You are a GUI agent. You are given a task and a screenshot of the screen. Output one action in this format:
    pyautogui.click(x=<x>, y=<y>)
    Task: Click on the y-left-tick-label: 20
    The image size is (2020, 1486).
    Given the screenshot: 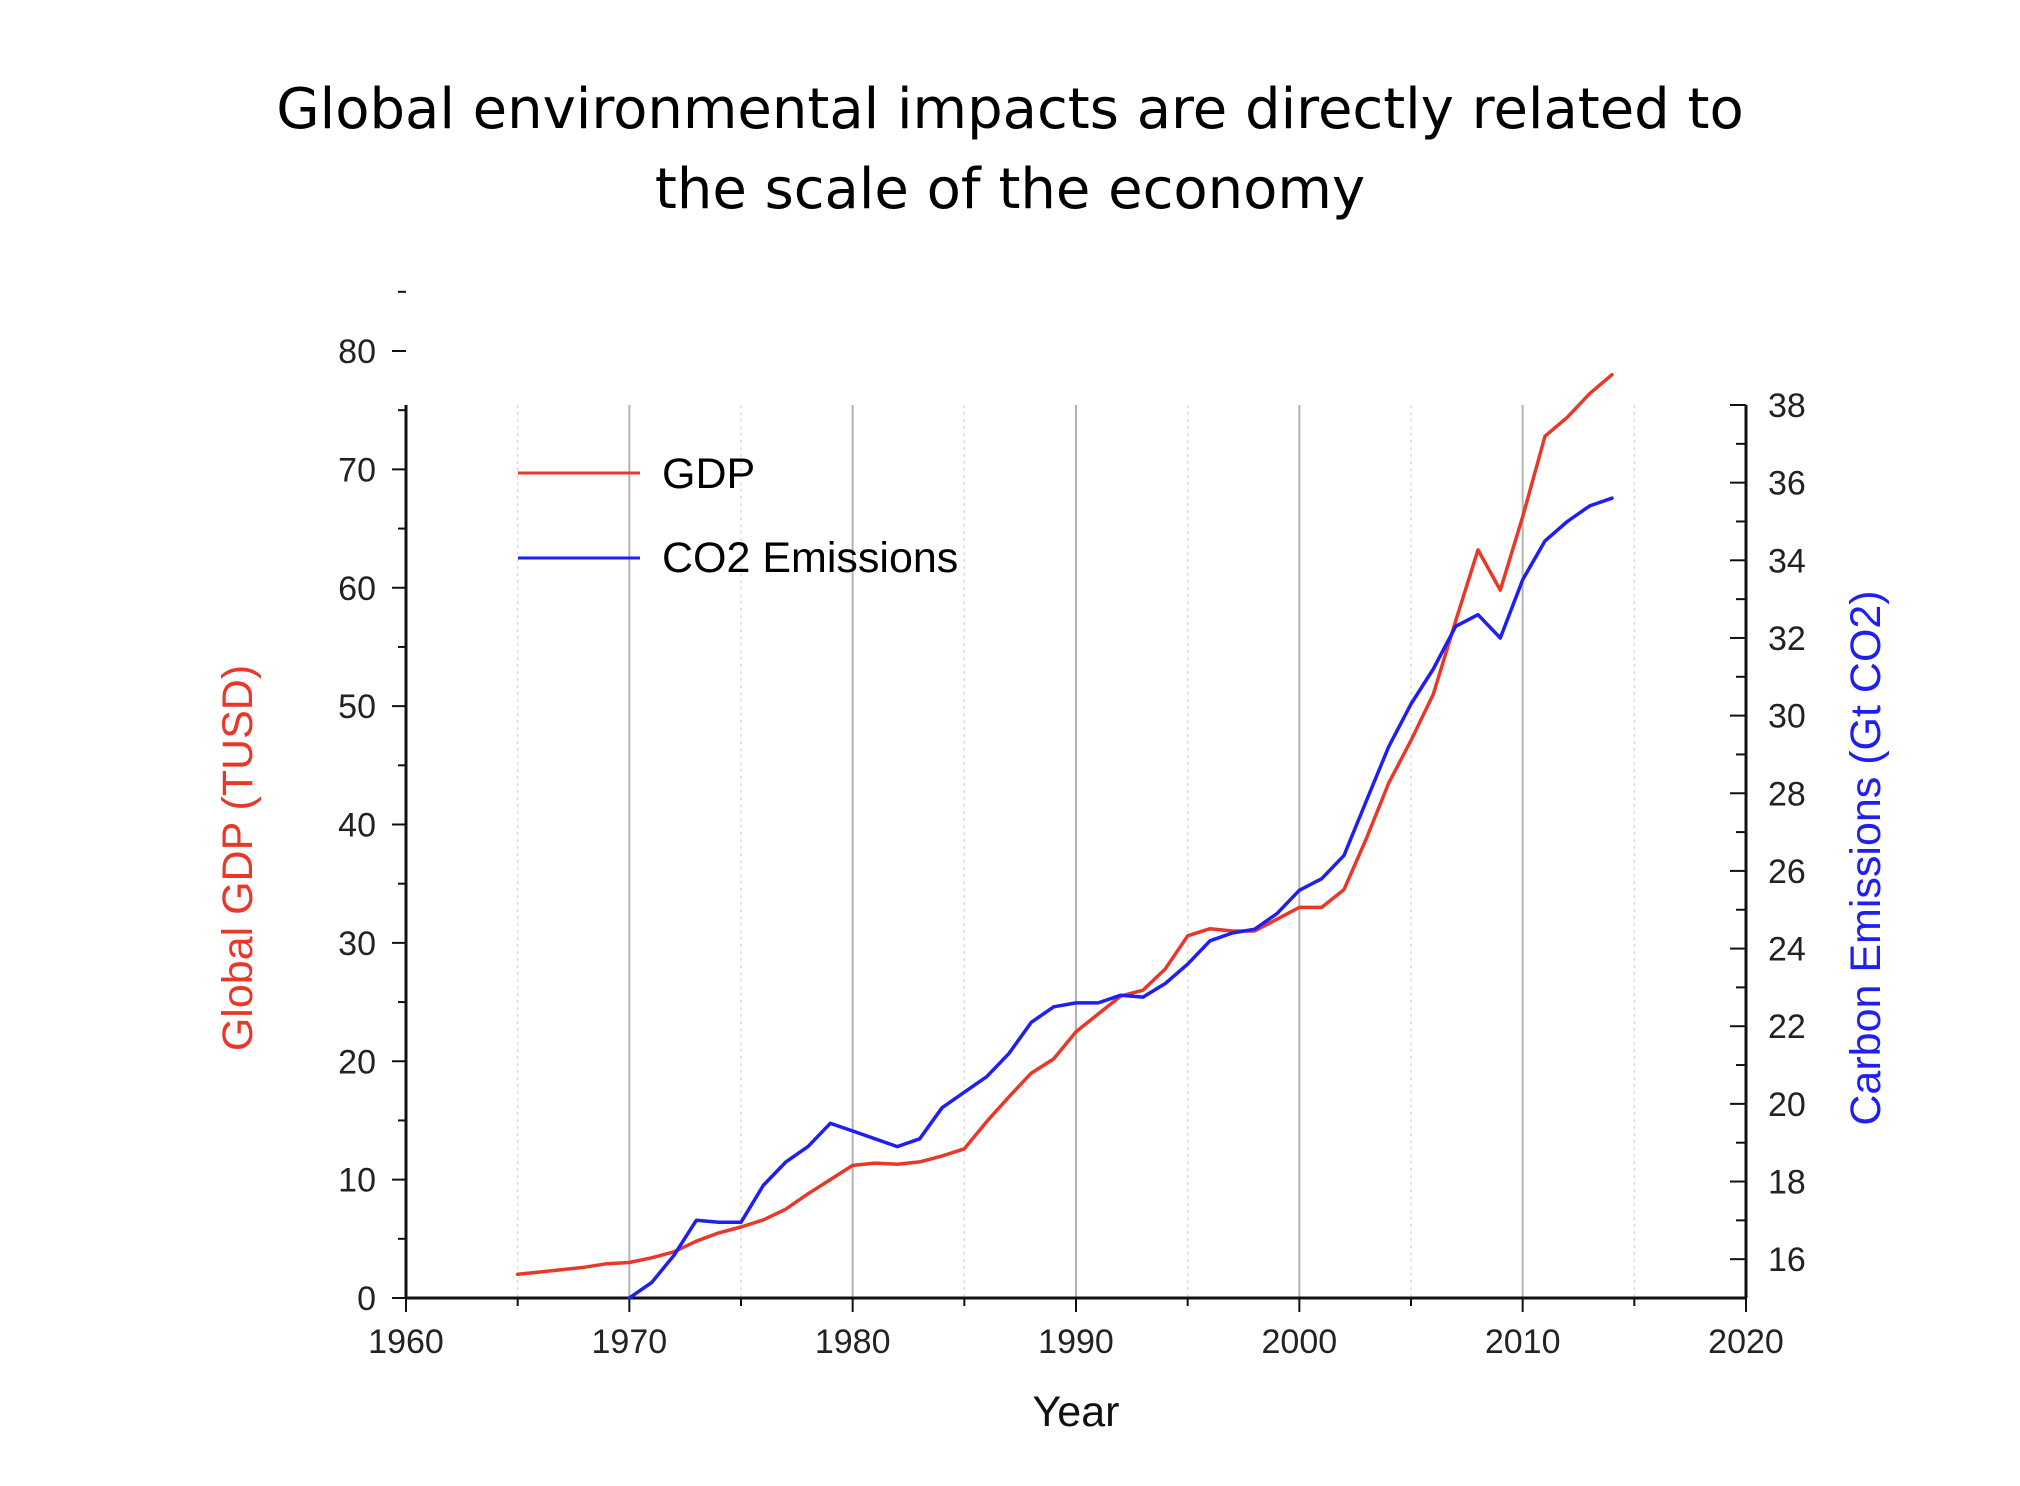 What is the action you would take?
    pyautogui.click(x=357, y=1062)
    